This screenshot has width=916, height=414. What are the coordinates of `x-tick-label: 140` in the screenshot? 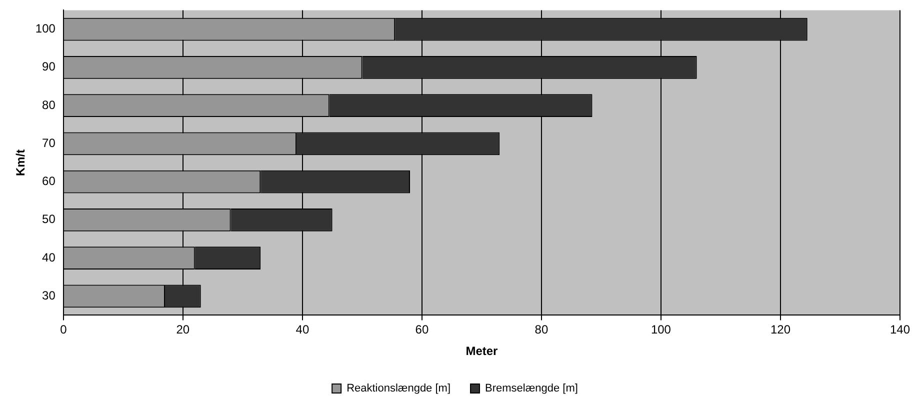 It's located at (900, 329).